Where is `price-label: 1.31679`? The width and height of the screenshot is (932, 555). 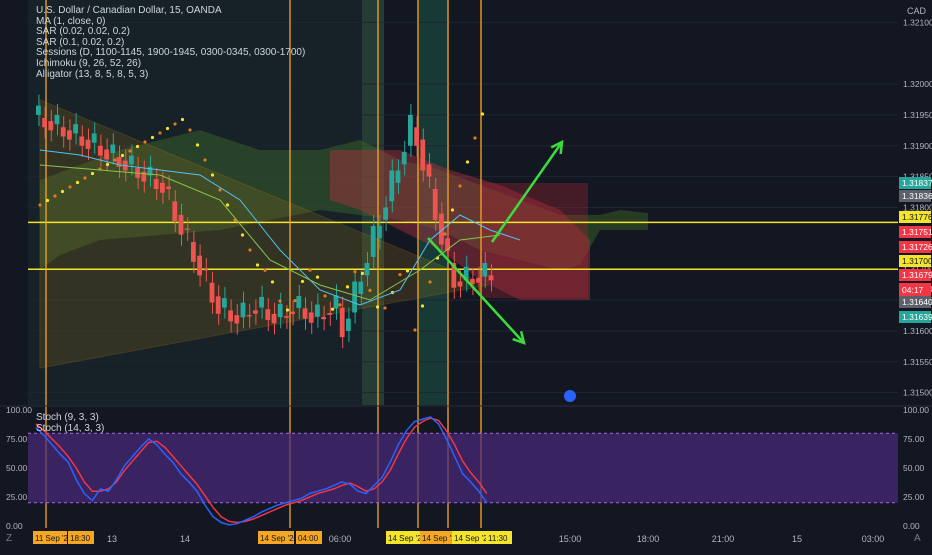
price-label: 1.31679 is located at coordinates (917, 275).